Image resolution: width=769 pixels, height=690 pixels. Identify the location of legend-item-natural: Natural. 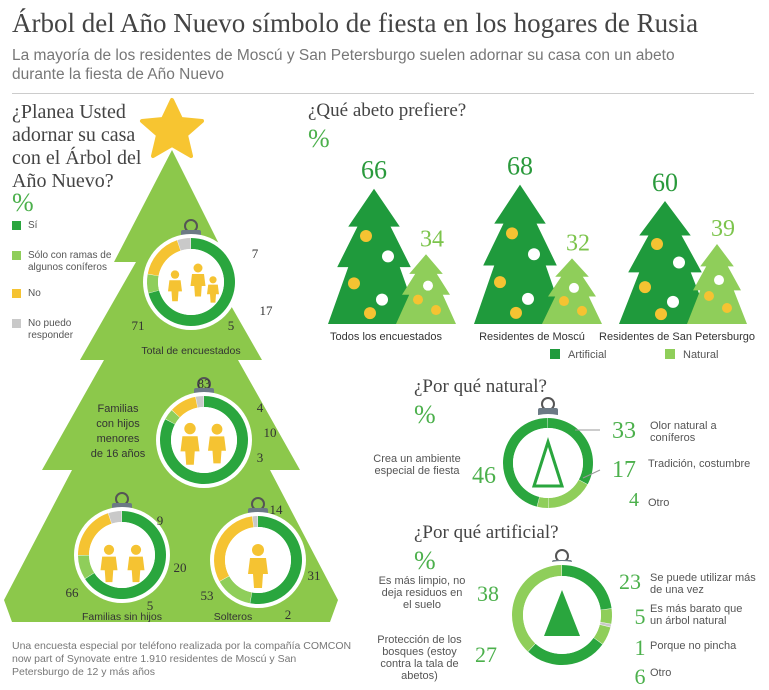
(691, 355).